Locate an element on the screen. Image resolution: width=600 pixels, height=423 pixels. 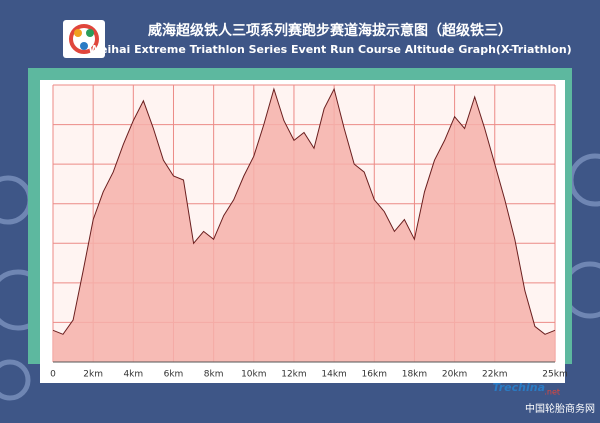
chart-title: 威海超级铁人三项系列赛跑步赛道海拔示意图（超级铁三） is located at coordinates (330, 30).